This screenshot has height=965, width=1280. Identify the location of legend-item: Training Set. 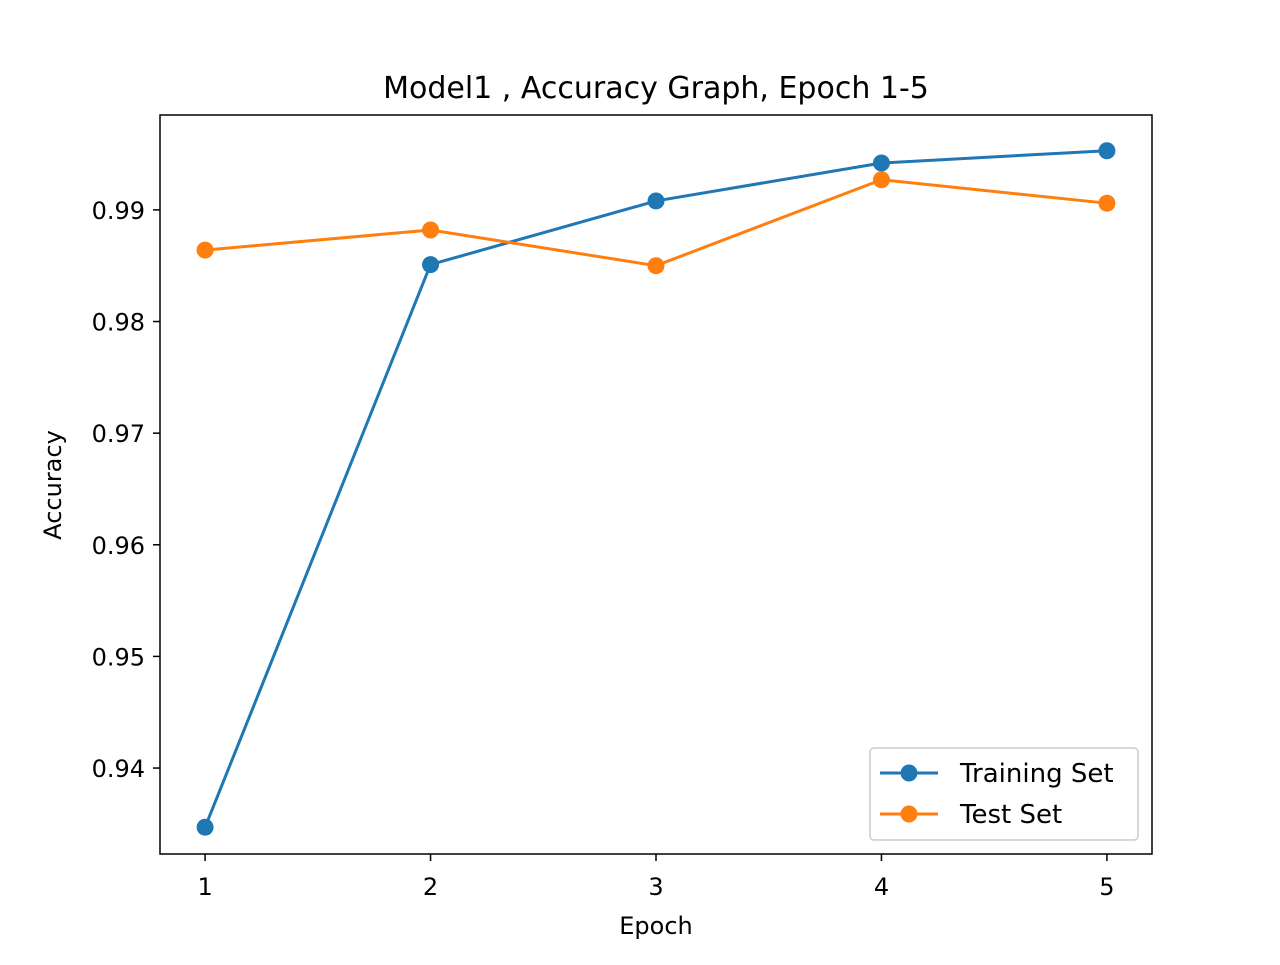
(997, 774).